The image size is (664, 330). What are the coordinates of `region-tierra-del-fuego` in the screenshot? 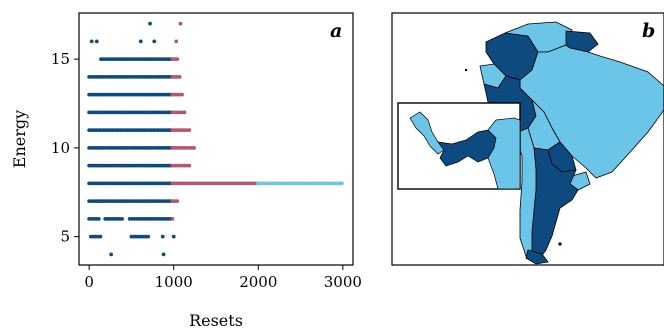 It's located at (537, 257).